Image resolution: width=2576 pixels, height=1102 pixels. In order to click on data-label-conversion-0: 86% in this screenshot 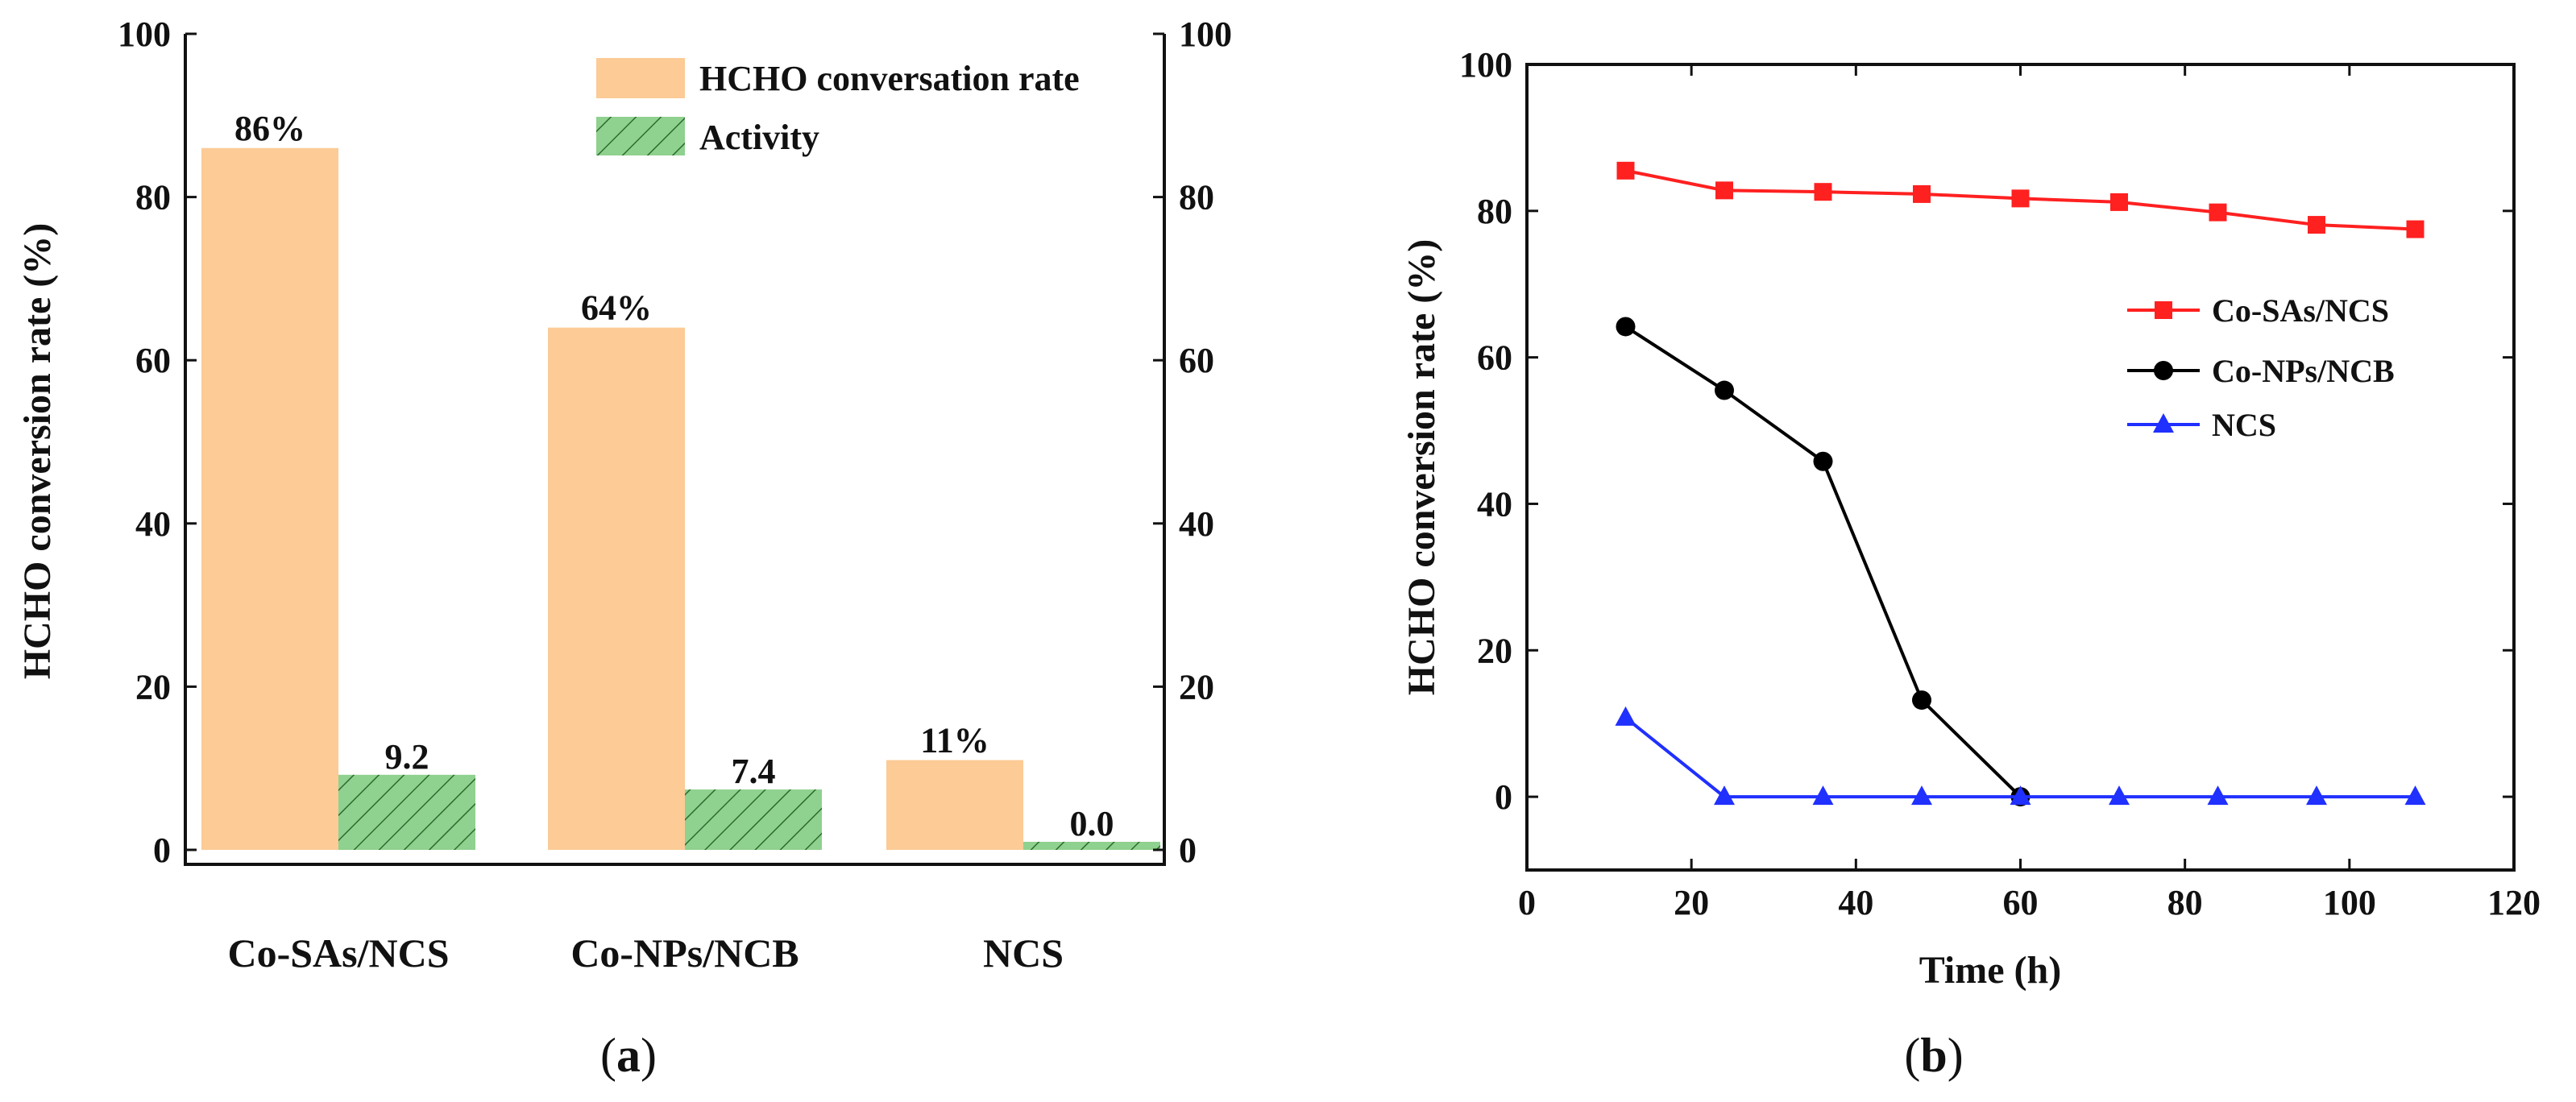, I will do `click(269, 128)`.